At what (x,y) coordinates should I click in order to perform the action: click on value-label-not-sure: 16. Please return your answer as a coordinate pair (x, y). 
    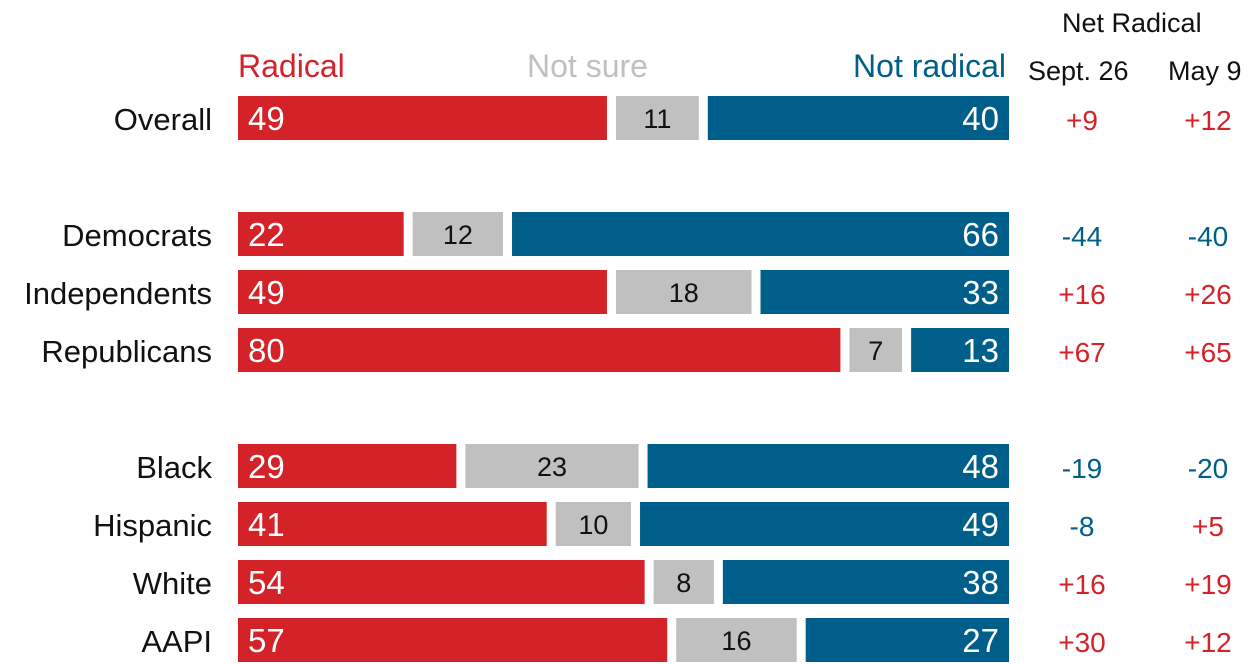
    Looking at the image, I should click on (736, 641).